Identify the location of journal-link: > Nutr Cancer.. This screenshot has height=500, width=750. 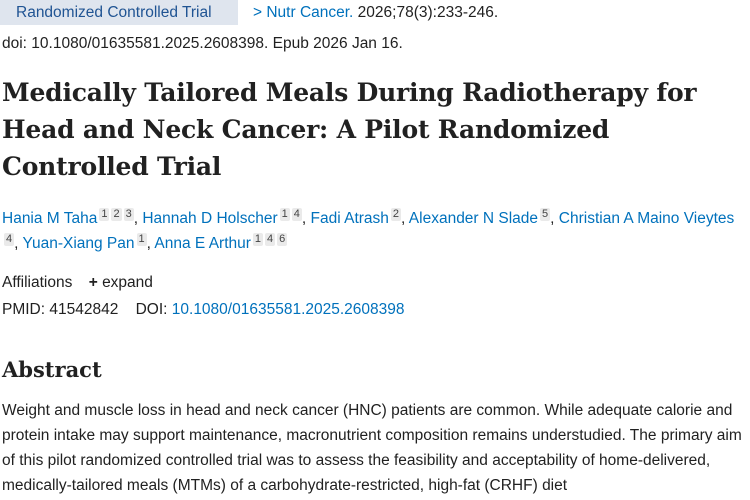
(303, 12).